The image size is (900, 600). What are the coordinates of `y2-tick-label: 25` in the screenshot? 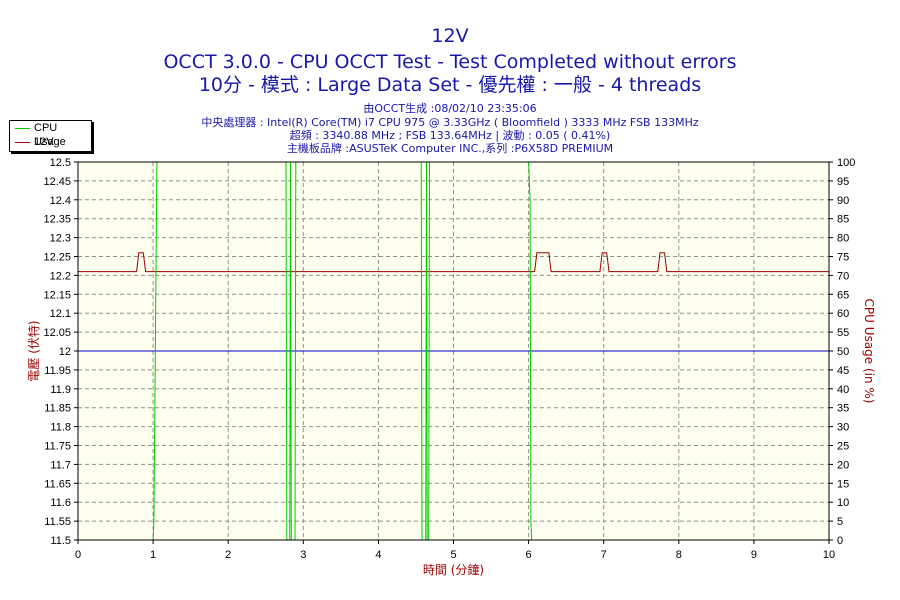 It's located at (843, 447).